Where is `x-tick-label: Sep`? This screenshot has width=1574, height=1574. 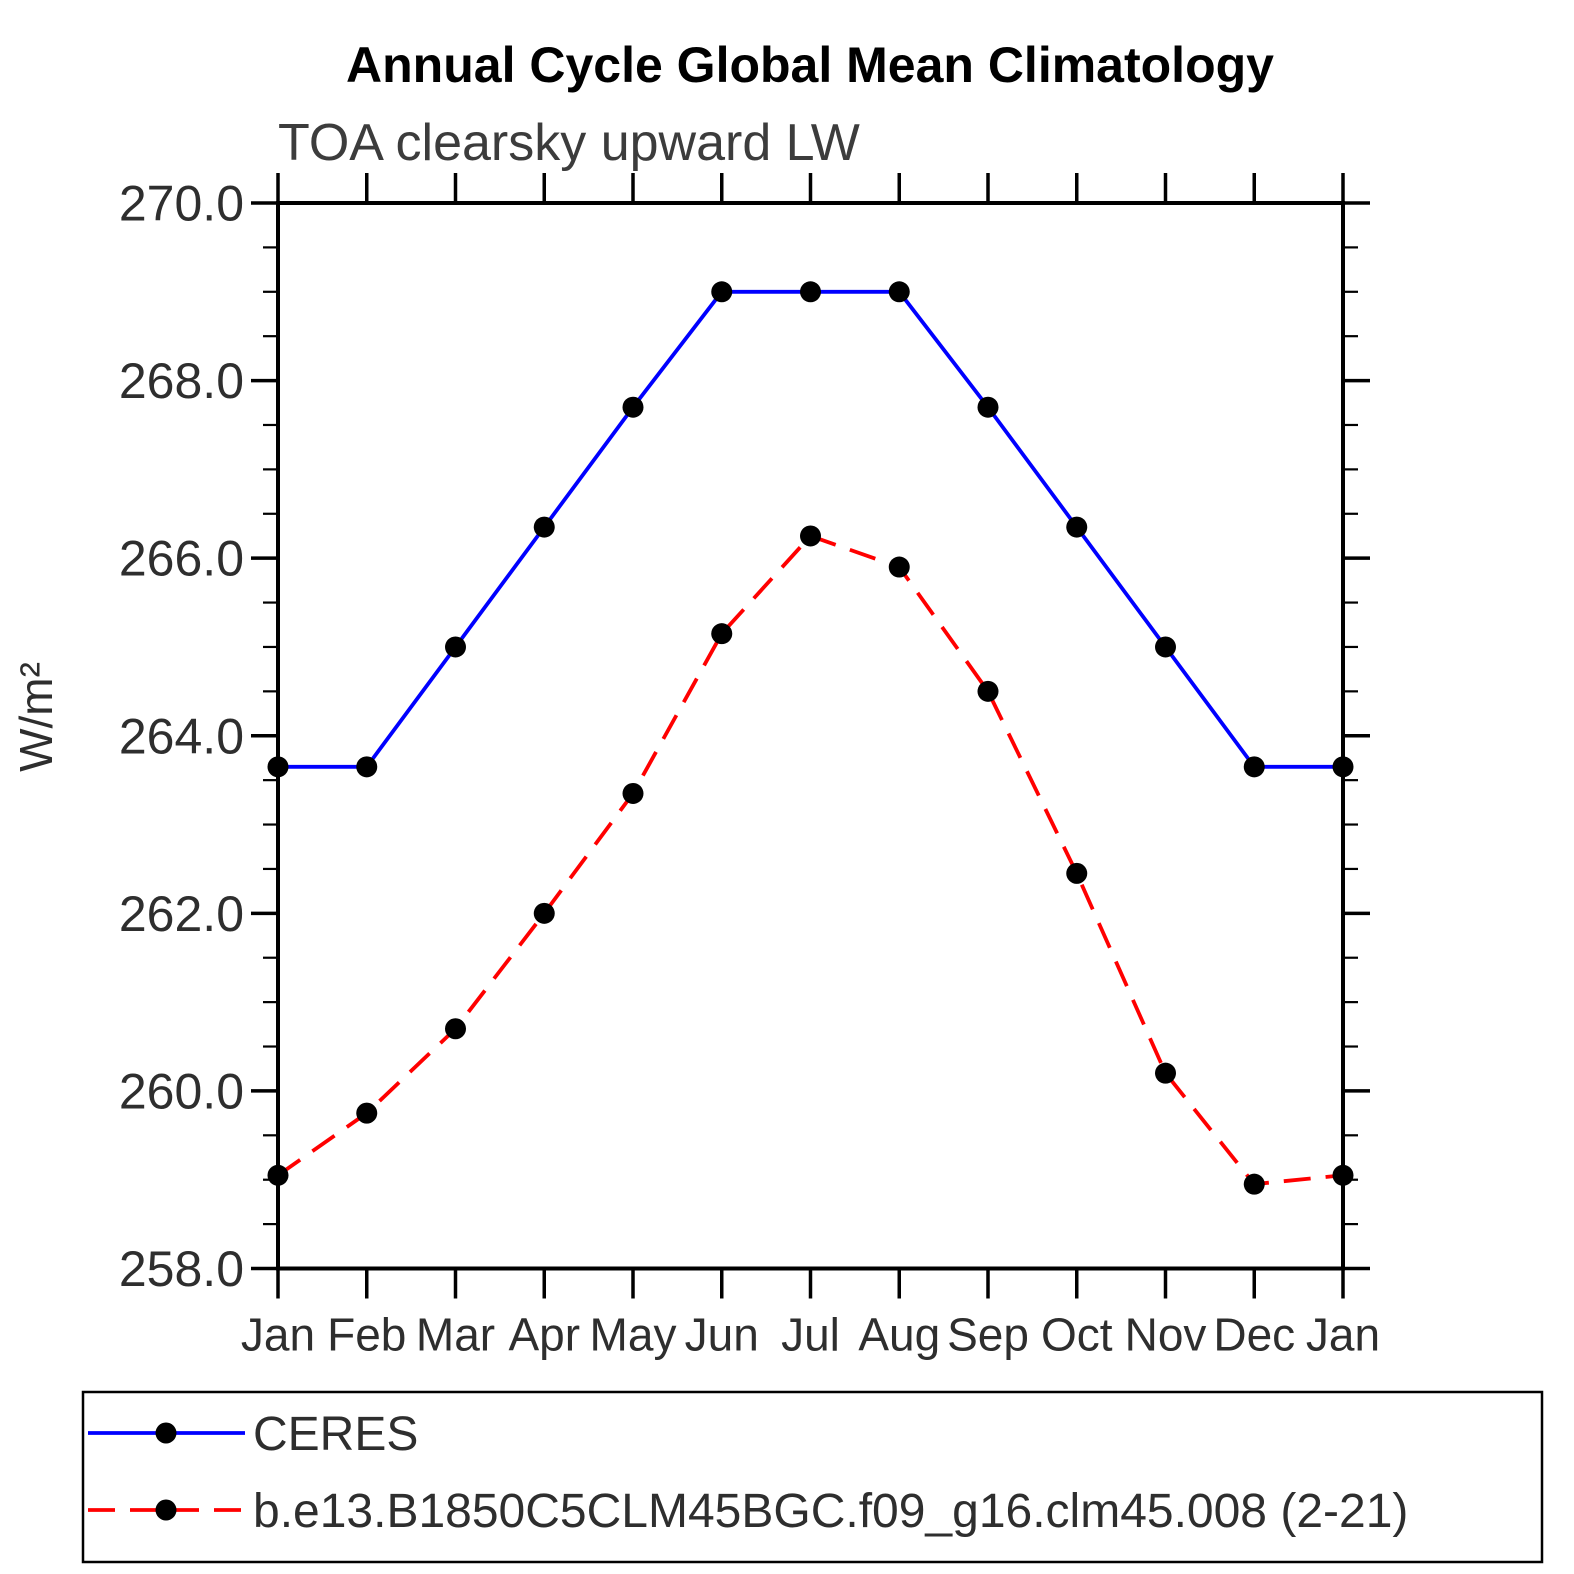
x-tick-label: Sep is located at coordinates (988, 1335).